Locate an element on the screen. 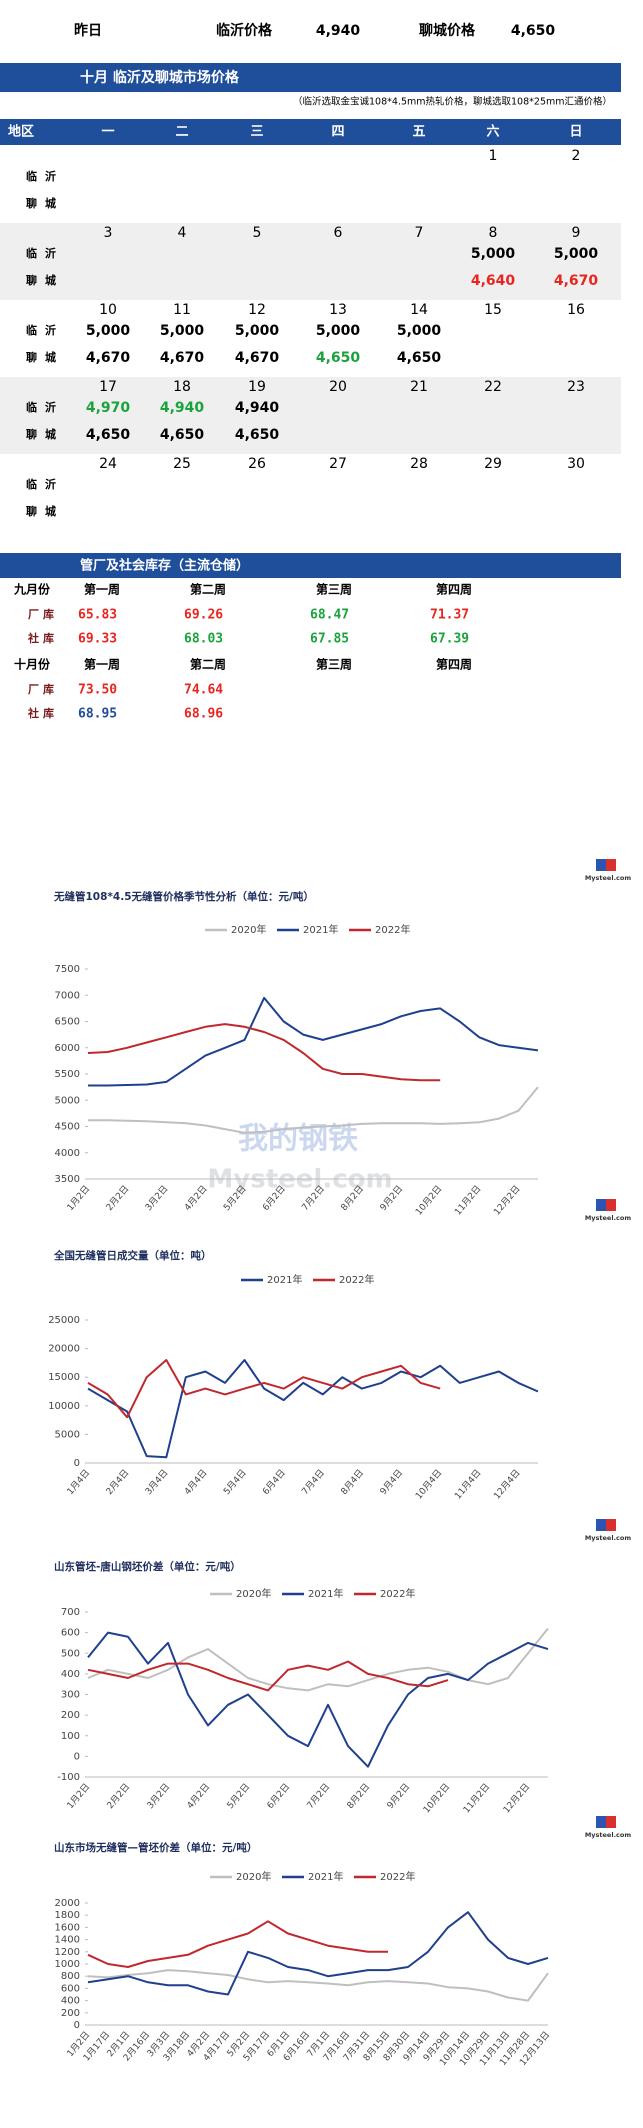  x-tick-label: 2月4日 is located at coordinates (117, 1482).